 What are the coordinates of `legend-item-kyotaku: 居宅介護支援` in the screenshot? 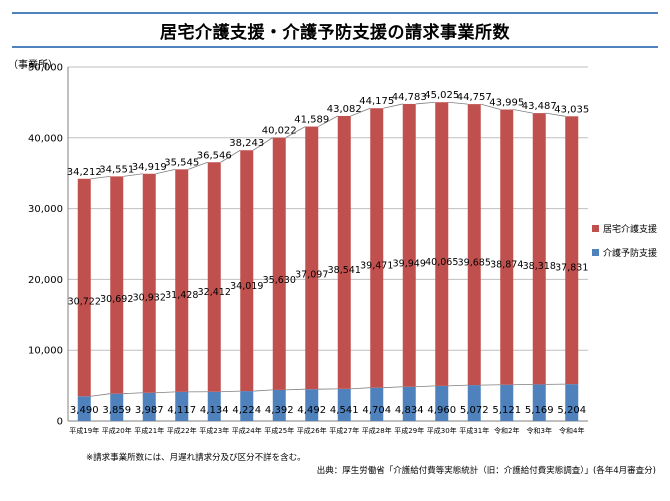 It's located at (624, 228).